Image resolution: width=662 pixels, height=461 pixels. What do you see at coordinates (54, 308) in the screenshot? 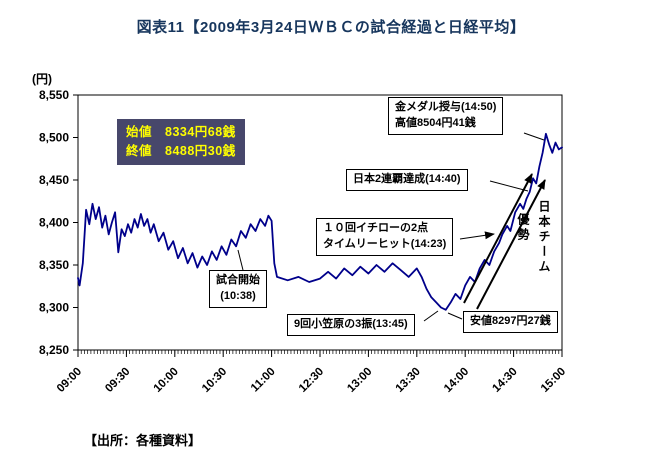
I see `svg-text: 8,300` at bounding box center [54, 308].